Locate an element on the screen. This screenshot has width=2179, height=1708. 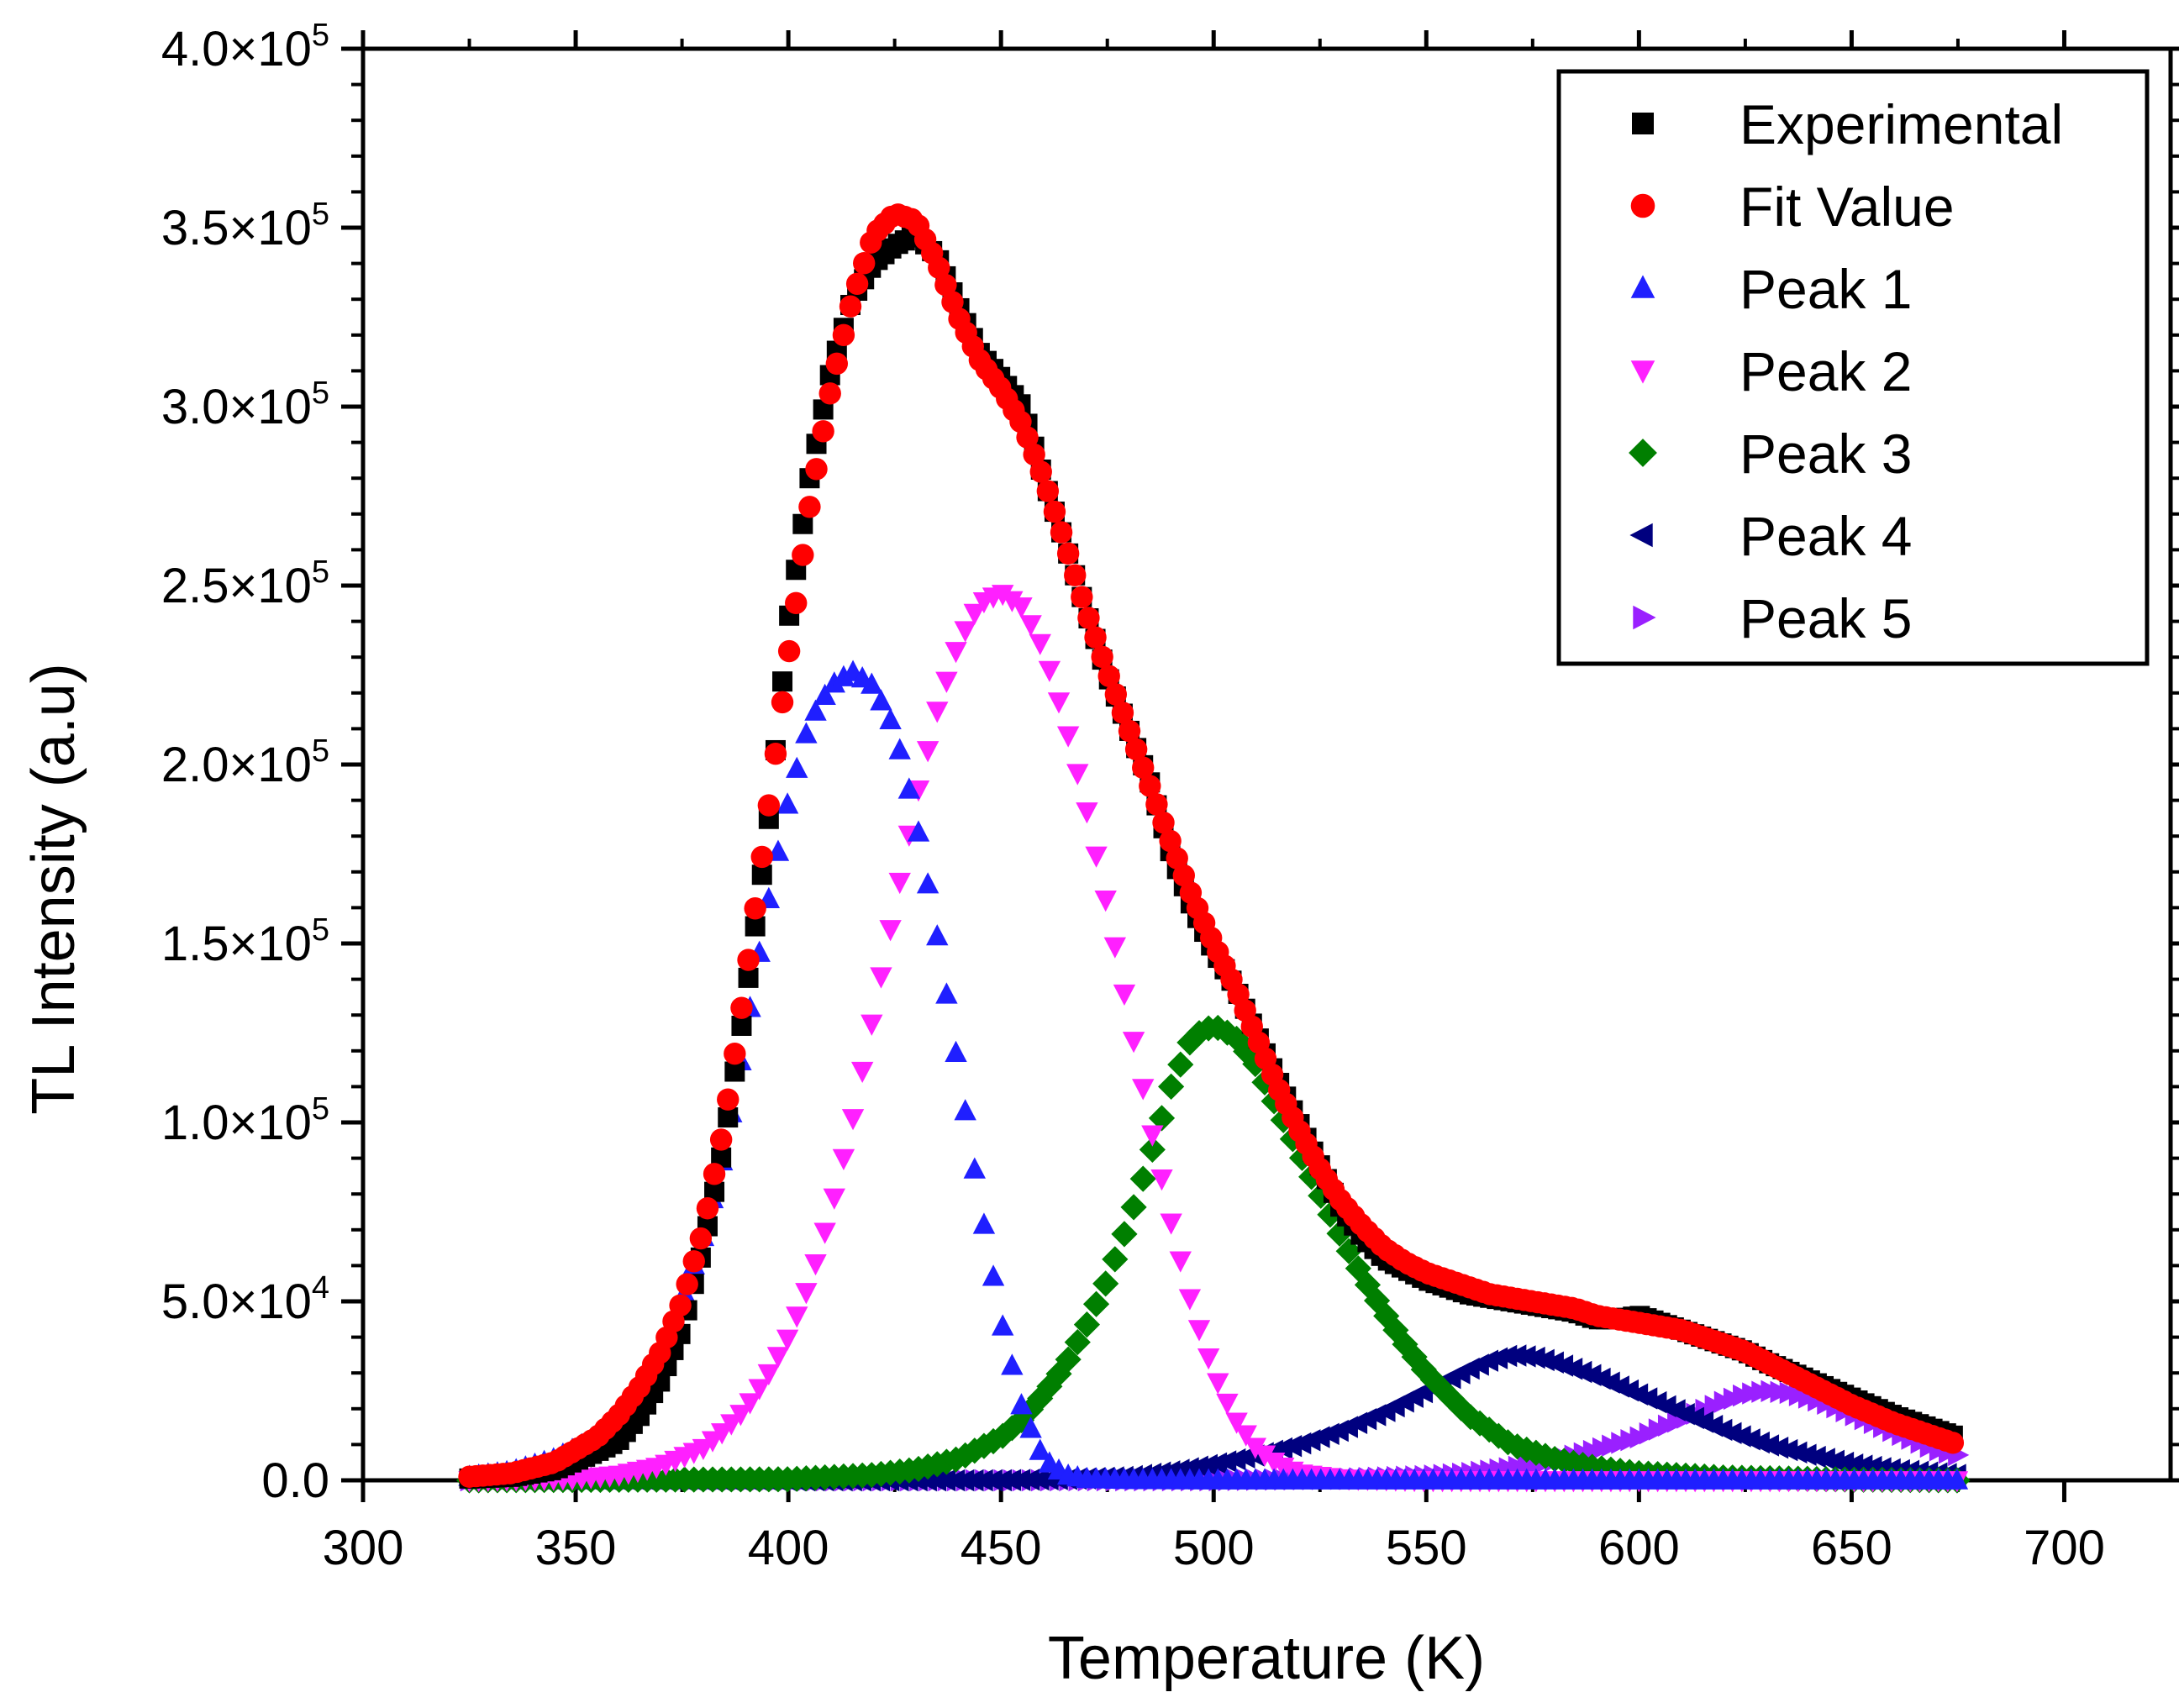
y-tick-label: 2.0×10⁵ is located at coordinates (245, 763).